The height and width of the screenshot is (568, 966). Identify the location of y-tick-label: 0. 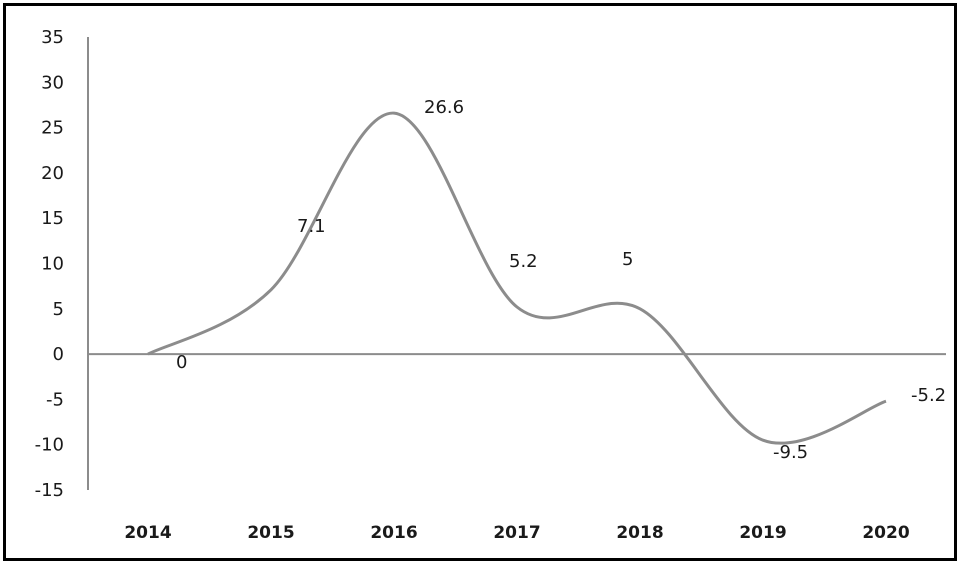
(58, 354).